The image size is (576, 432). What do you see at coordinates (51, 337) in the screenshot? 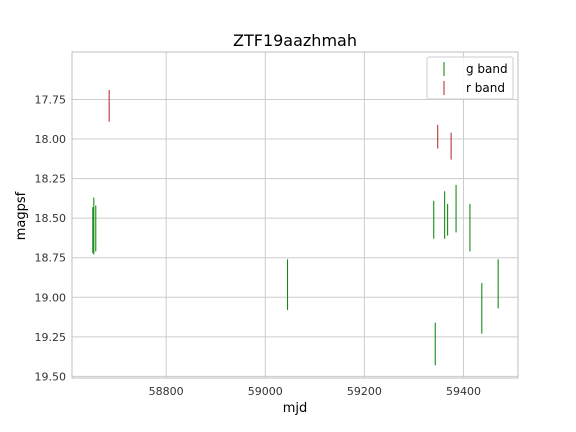
I see `y-tick-label: 19.25` at bounding box center [51, 337].